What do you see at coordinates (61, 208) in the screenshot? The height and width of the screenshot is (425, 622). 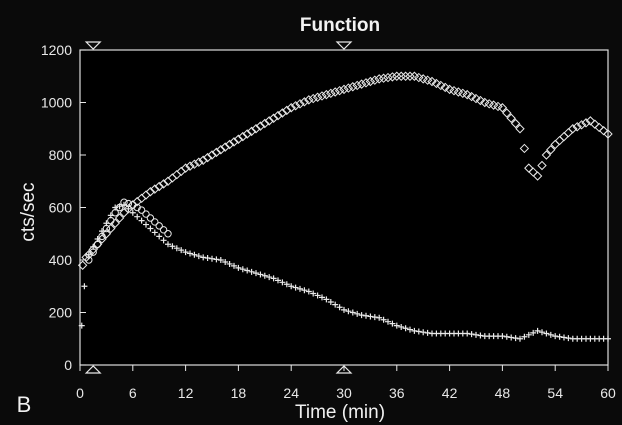 I see `y-tick-label: 600` at bounding box center [61, 208].